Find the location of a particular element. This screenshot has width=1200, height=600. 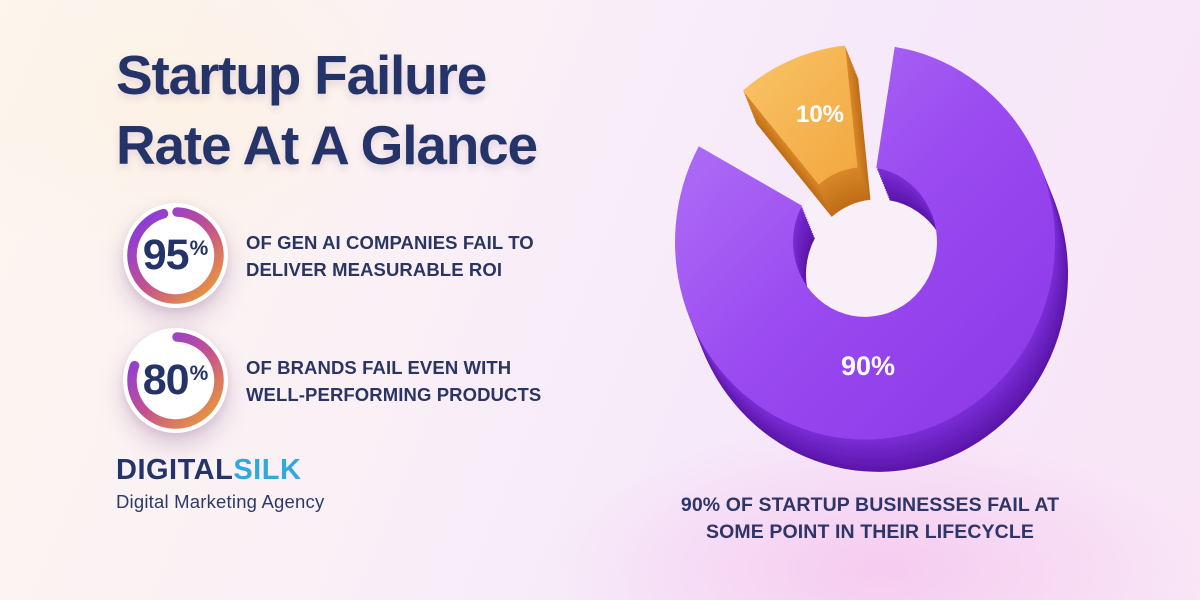

stat-number: 95 % is located at coordinates (176, 255).